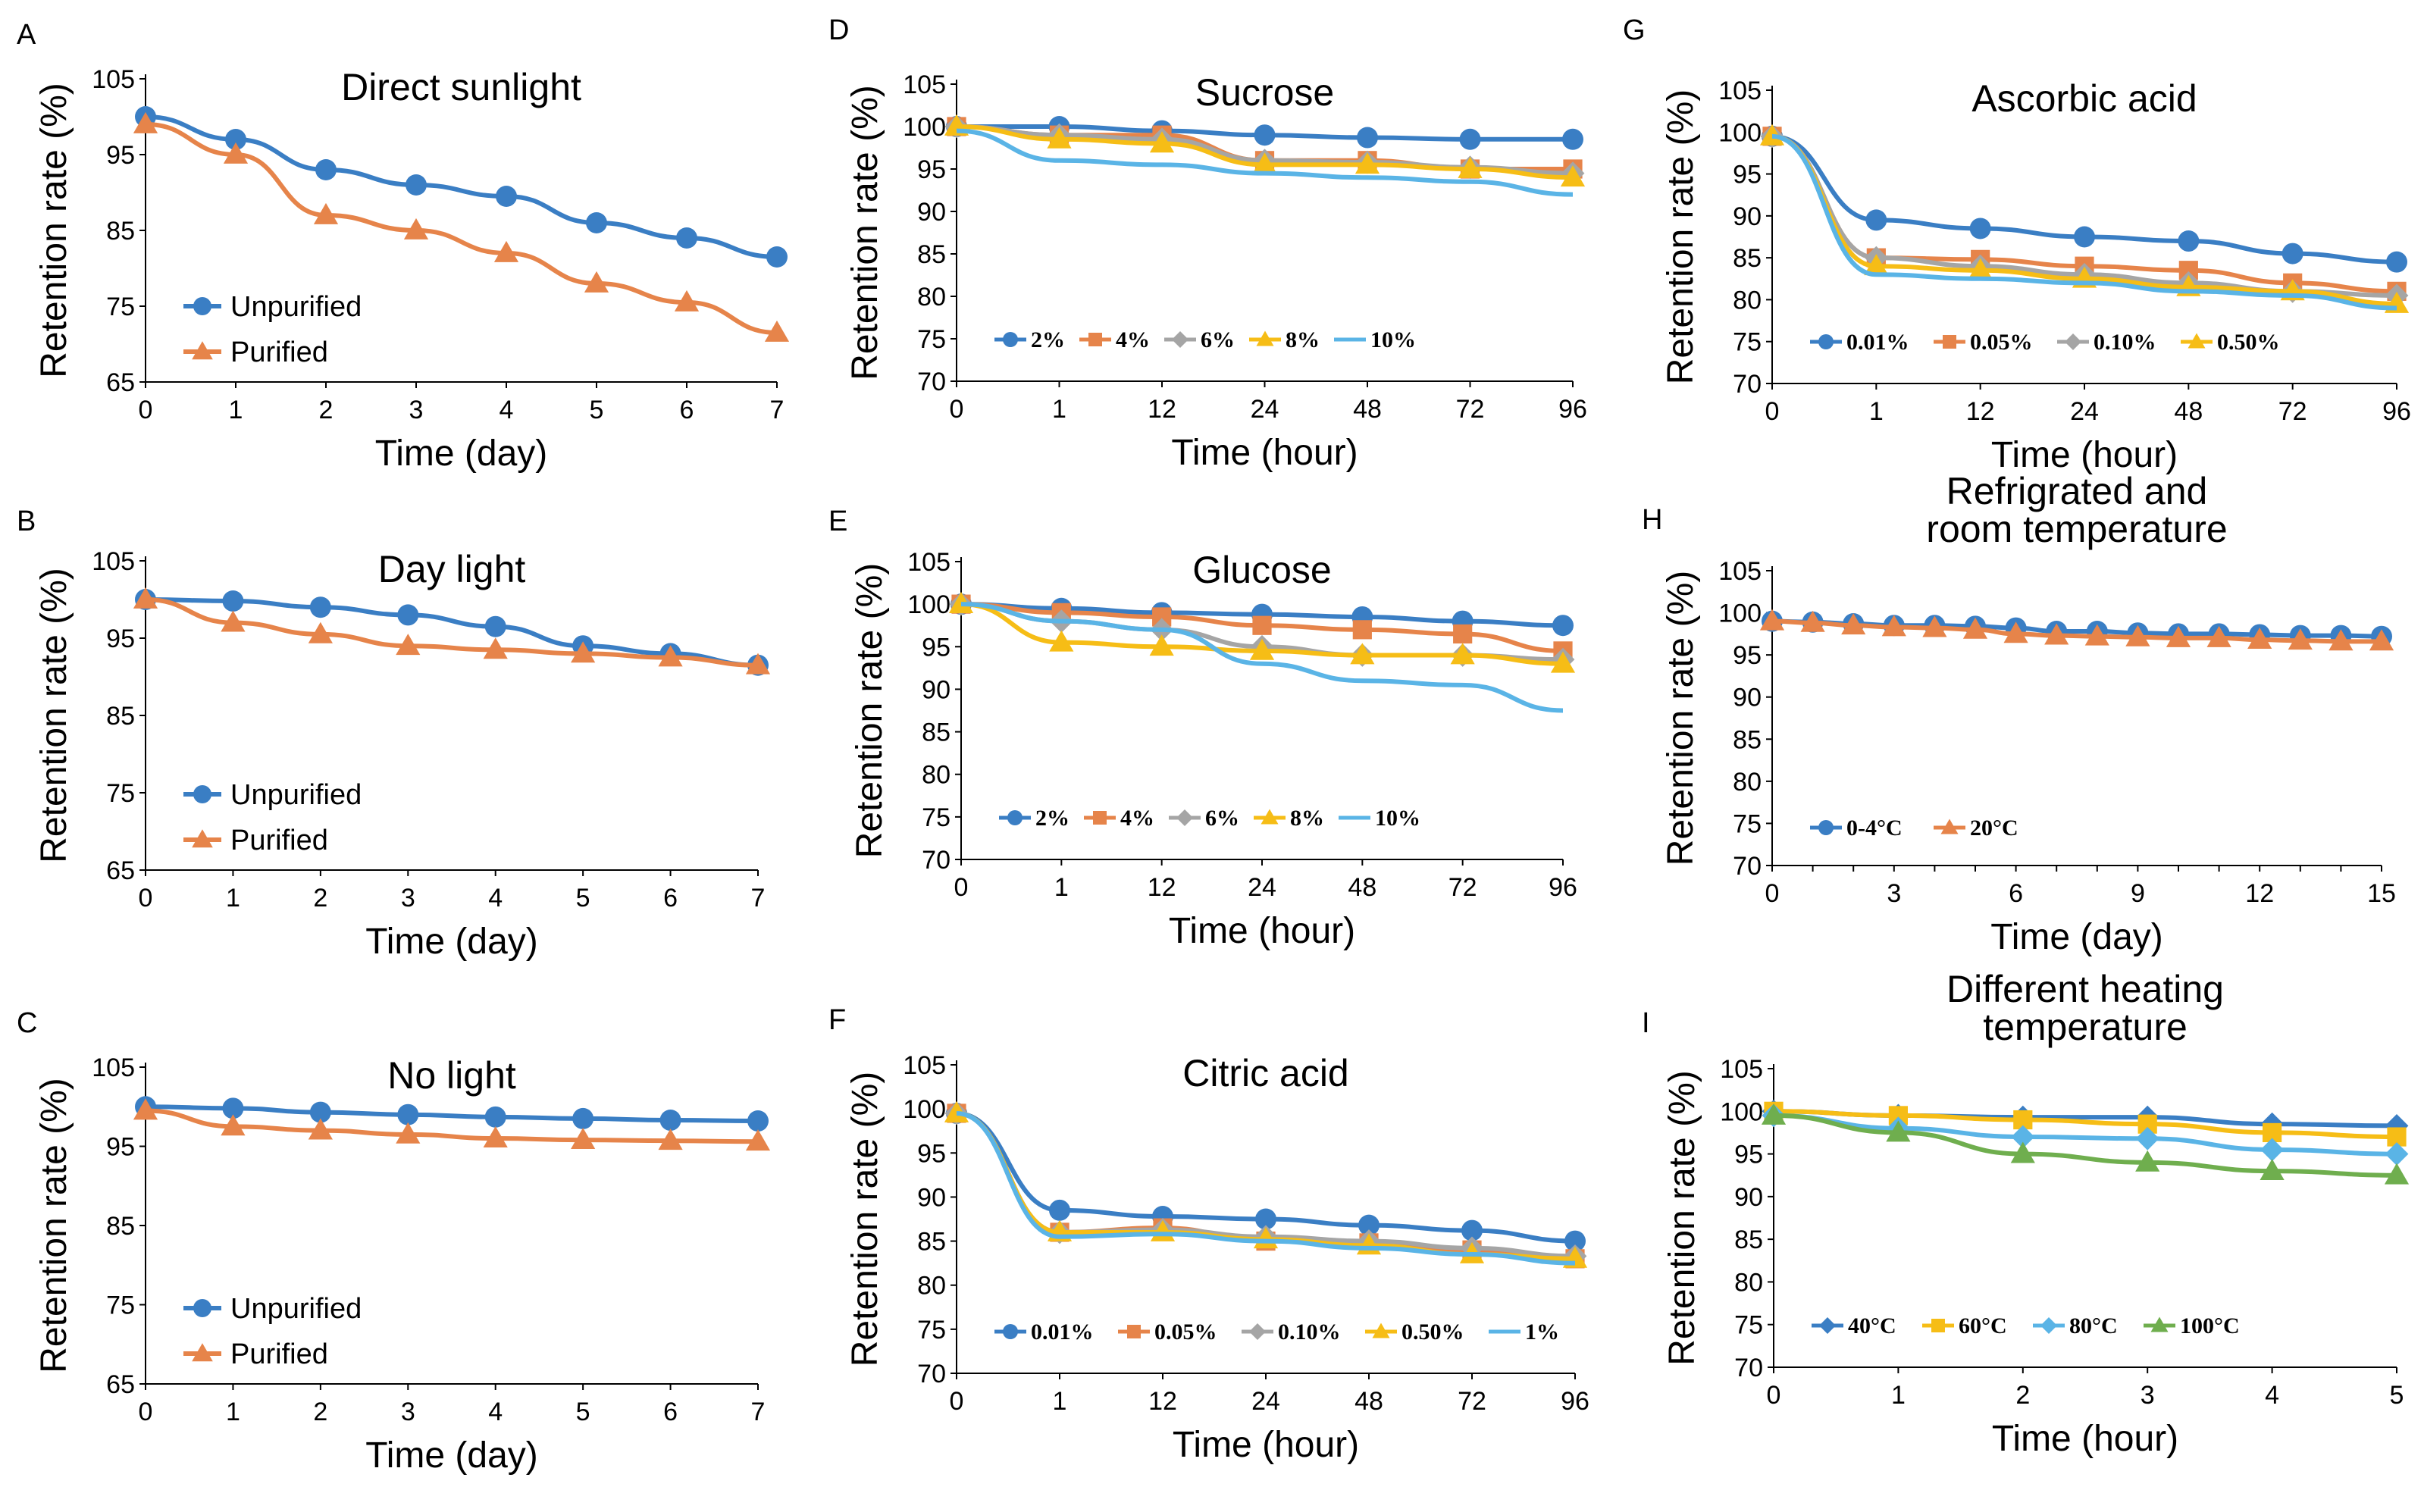 The width and height of the screenshot is (2424, 1512). What do you see at coordinates (2085, 989) in the screenshot?
I see `chart-title-line: Different heating` at bounding box center [2085, 989].